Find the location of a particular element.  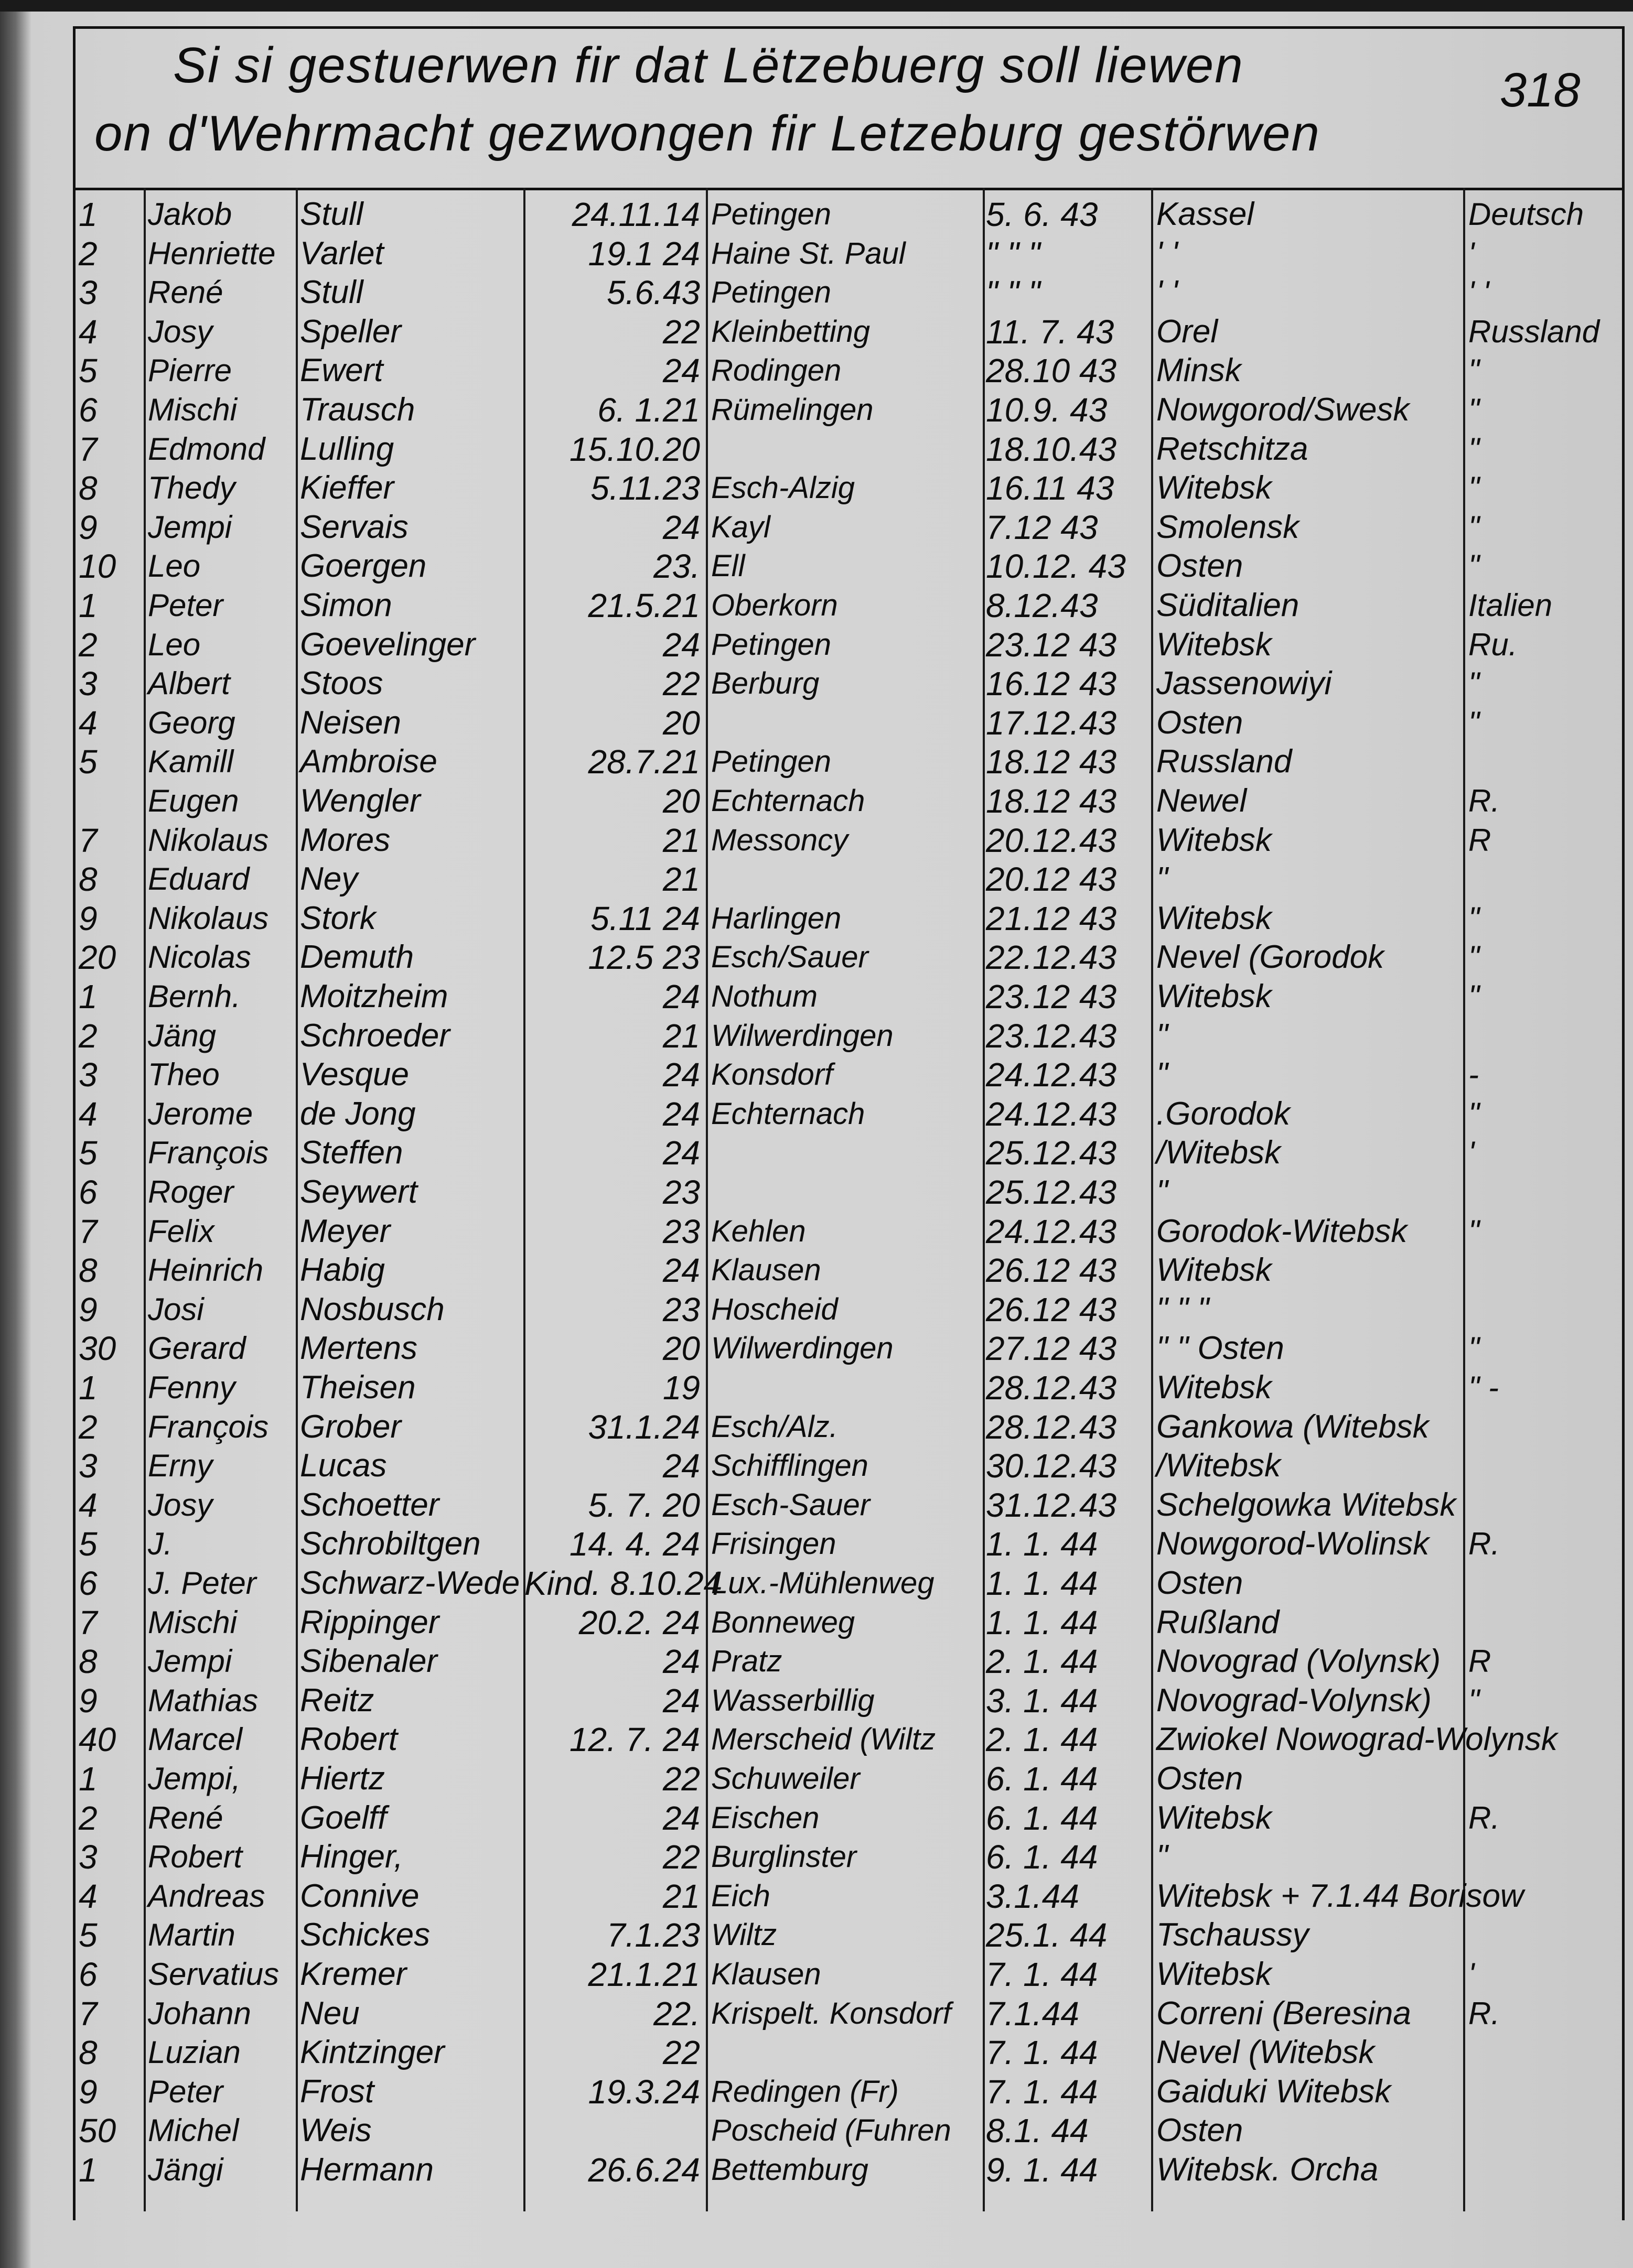

death-place: Nevel (Gorodok is located at coordinates (1270, 957).